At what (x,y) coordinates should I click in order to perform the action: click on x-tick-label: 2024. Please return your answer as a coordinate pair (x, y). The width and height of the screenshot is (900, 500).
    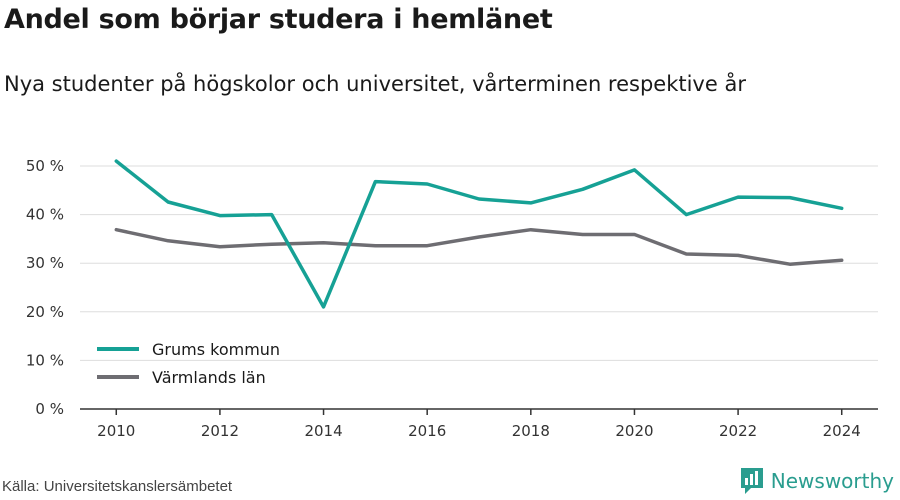
    Looking at the image, I should click on (842, 431).